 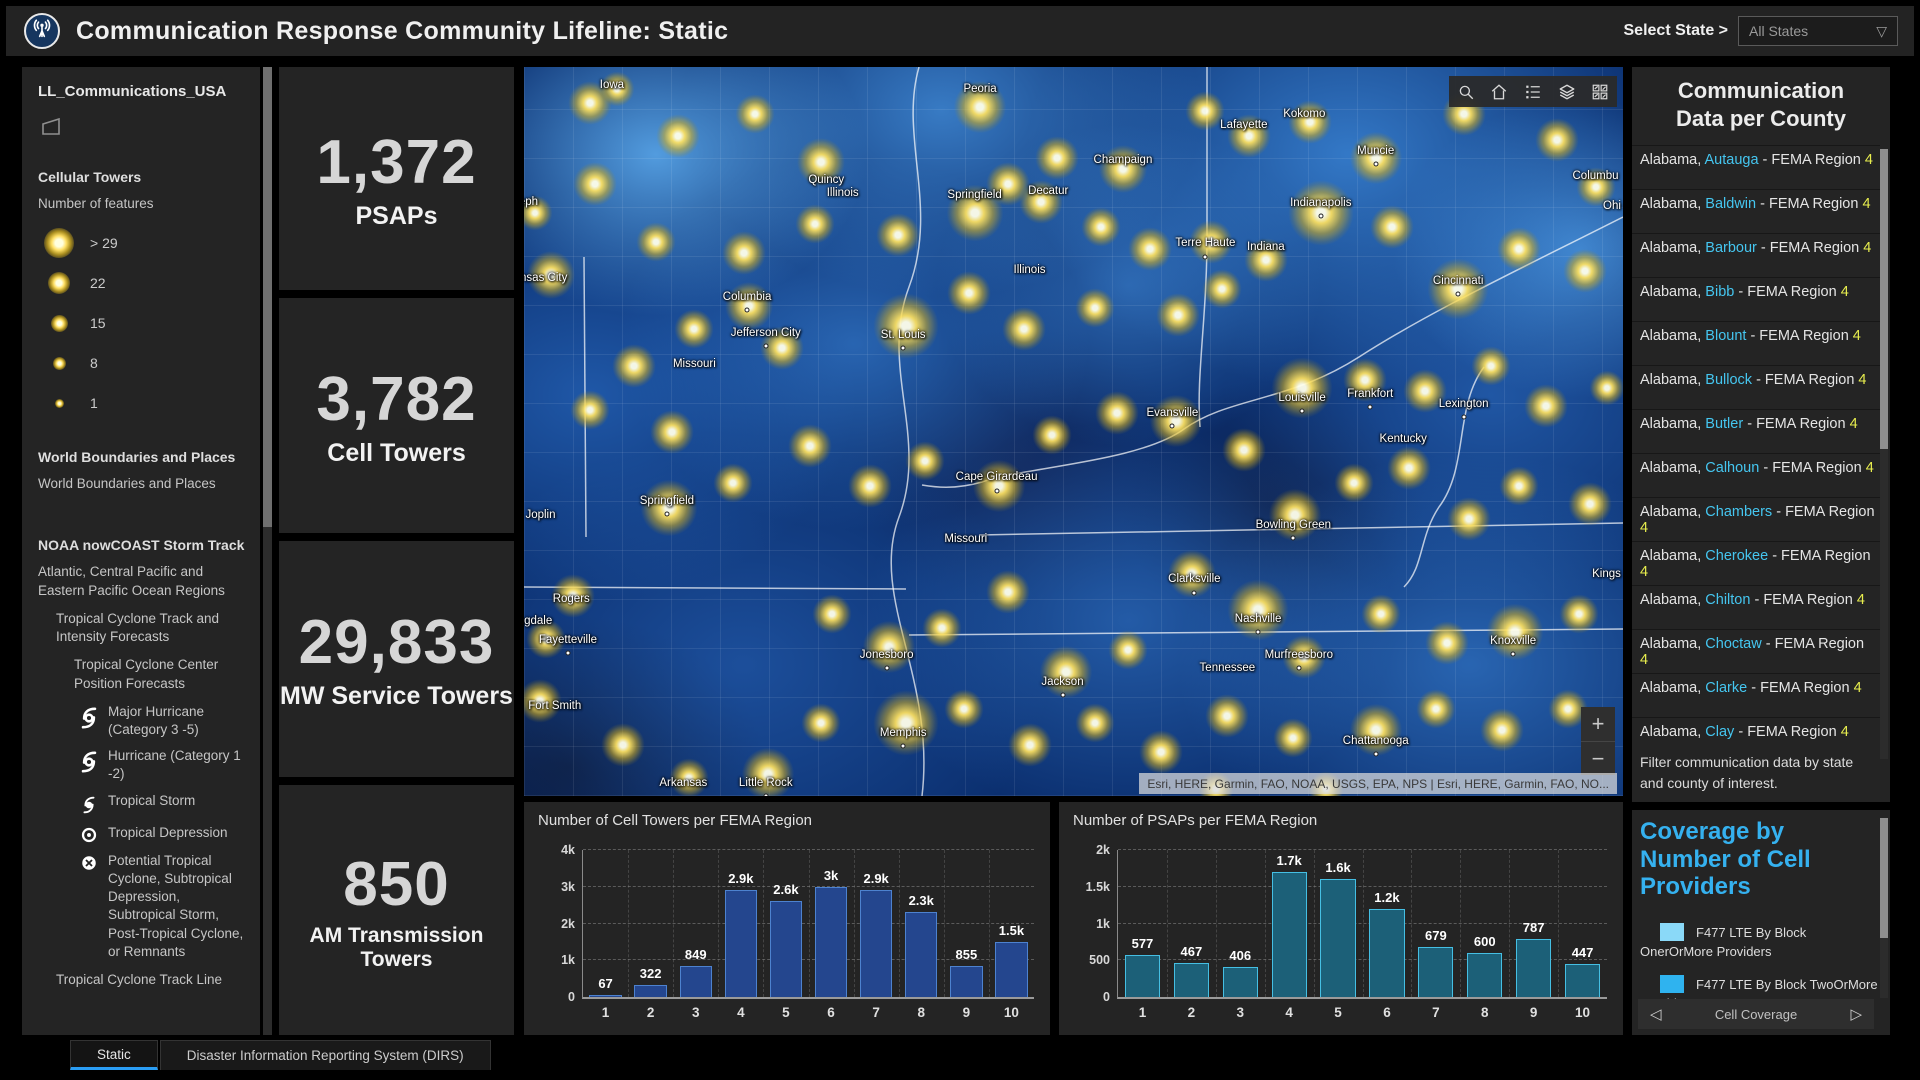 I want to click on county-row: Alabama, Blount - FEMA Region 4, so click(x=1756, y=343).